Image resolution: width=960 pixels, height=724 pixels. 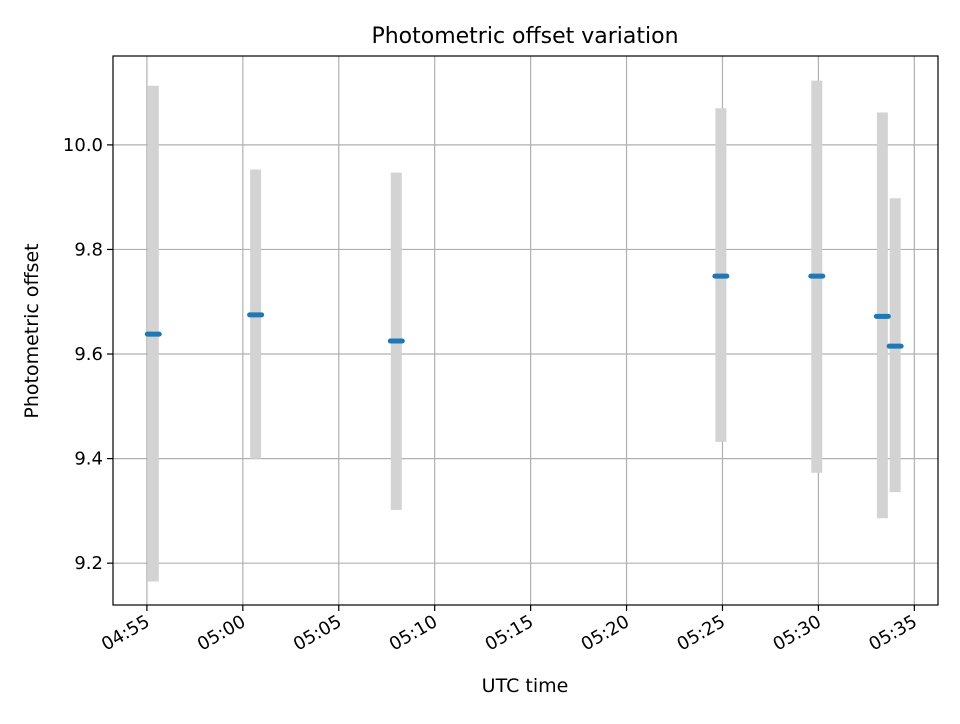 What do you see at coordinates (83, 145) in the screenshot?
I see `y-tick-label: 10.0` at bounding box center [83, 145].